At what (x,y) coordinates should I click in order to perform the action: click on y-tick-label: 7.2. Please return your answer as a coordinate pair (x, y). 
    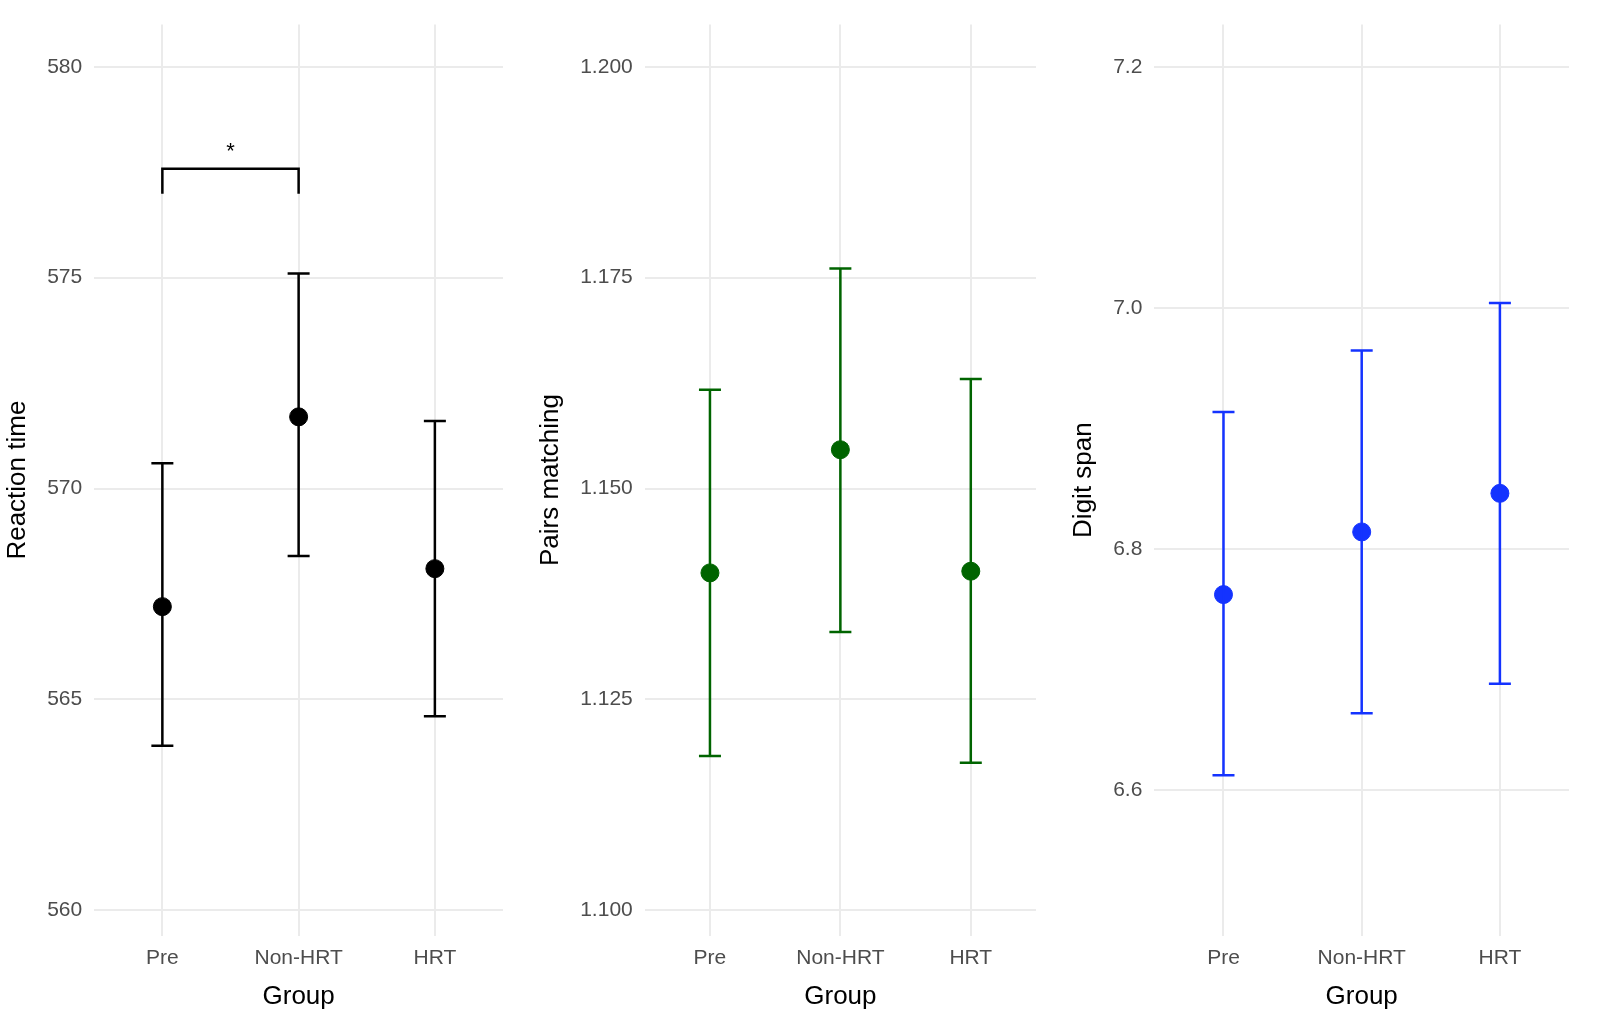
    Looking at the image, I should click on (1128, 65).